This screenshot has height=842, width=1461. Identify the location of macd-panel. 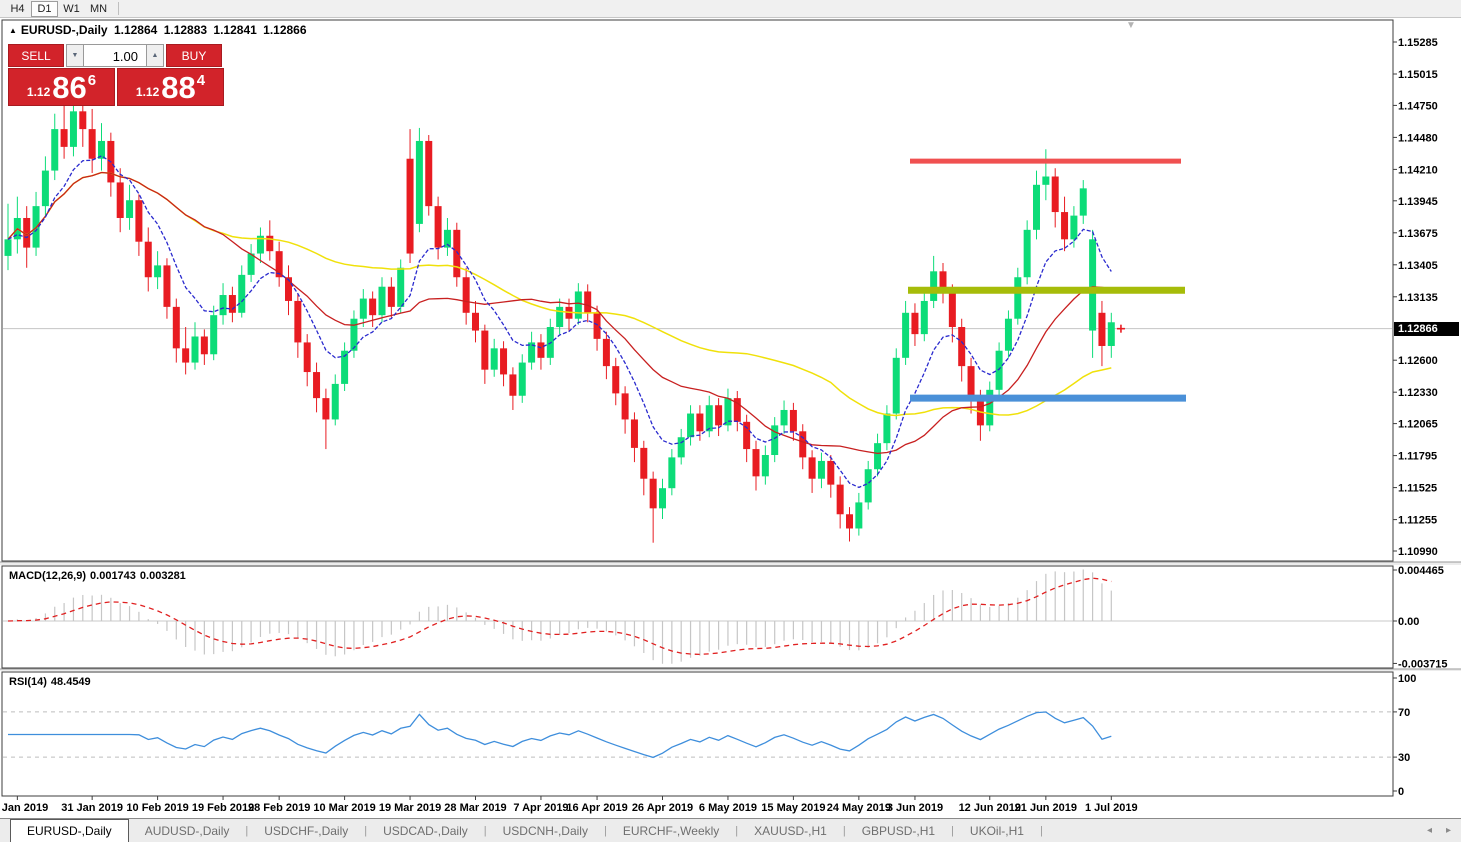
(697, 616).